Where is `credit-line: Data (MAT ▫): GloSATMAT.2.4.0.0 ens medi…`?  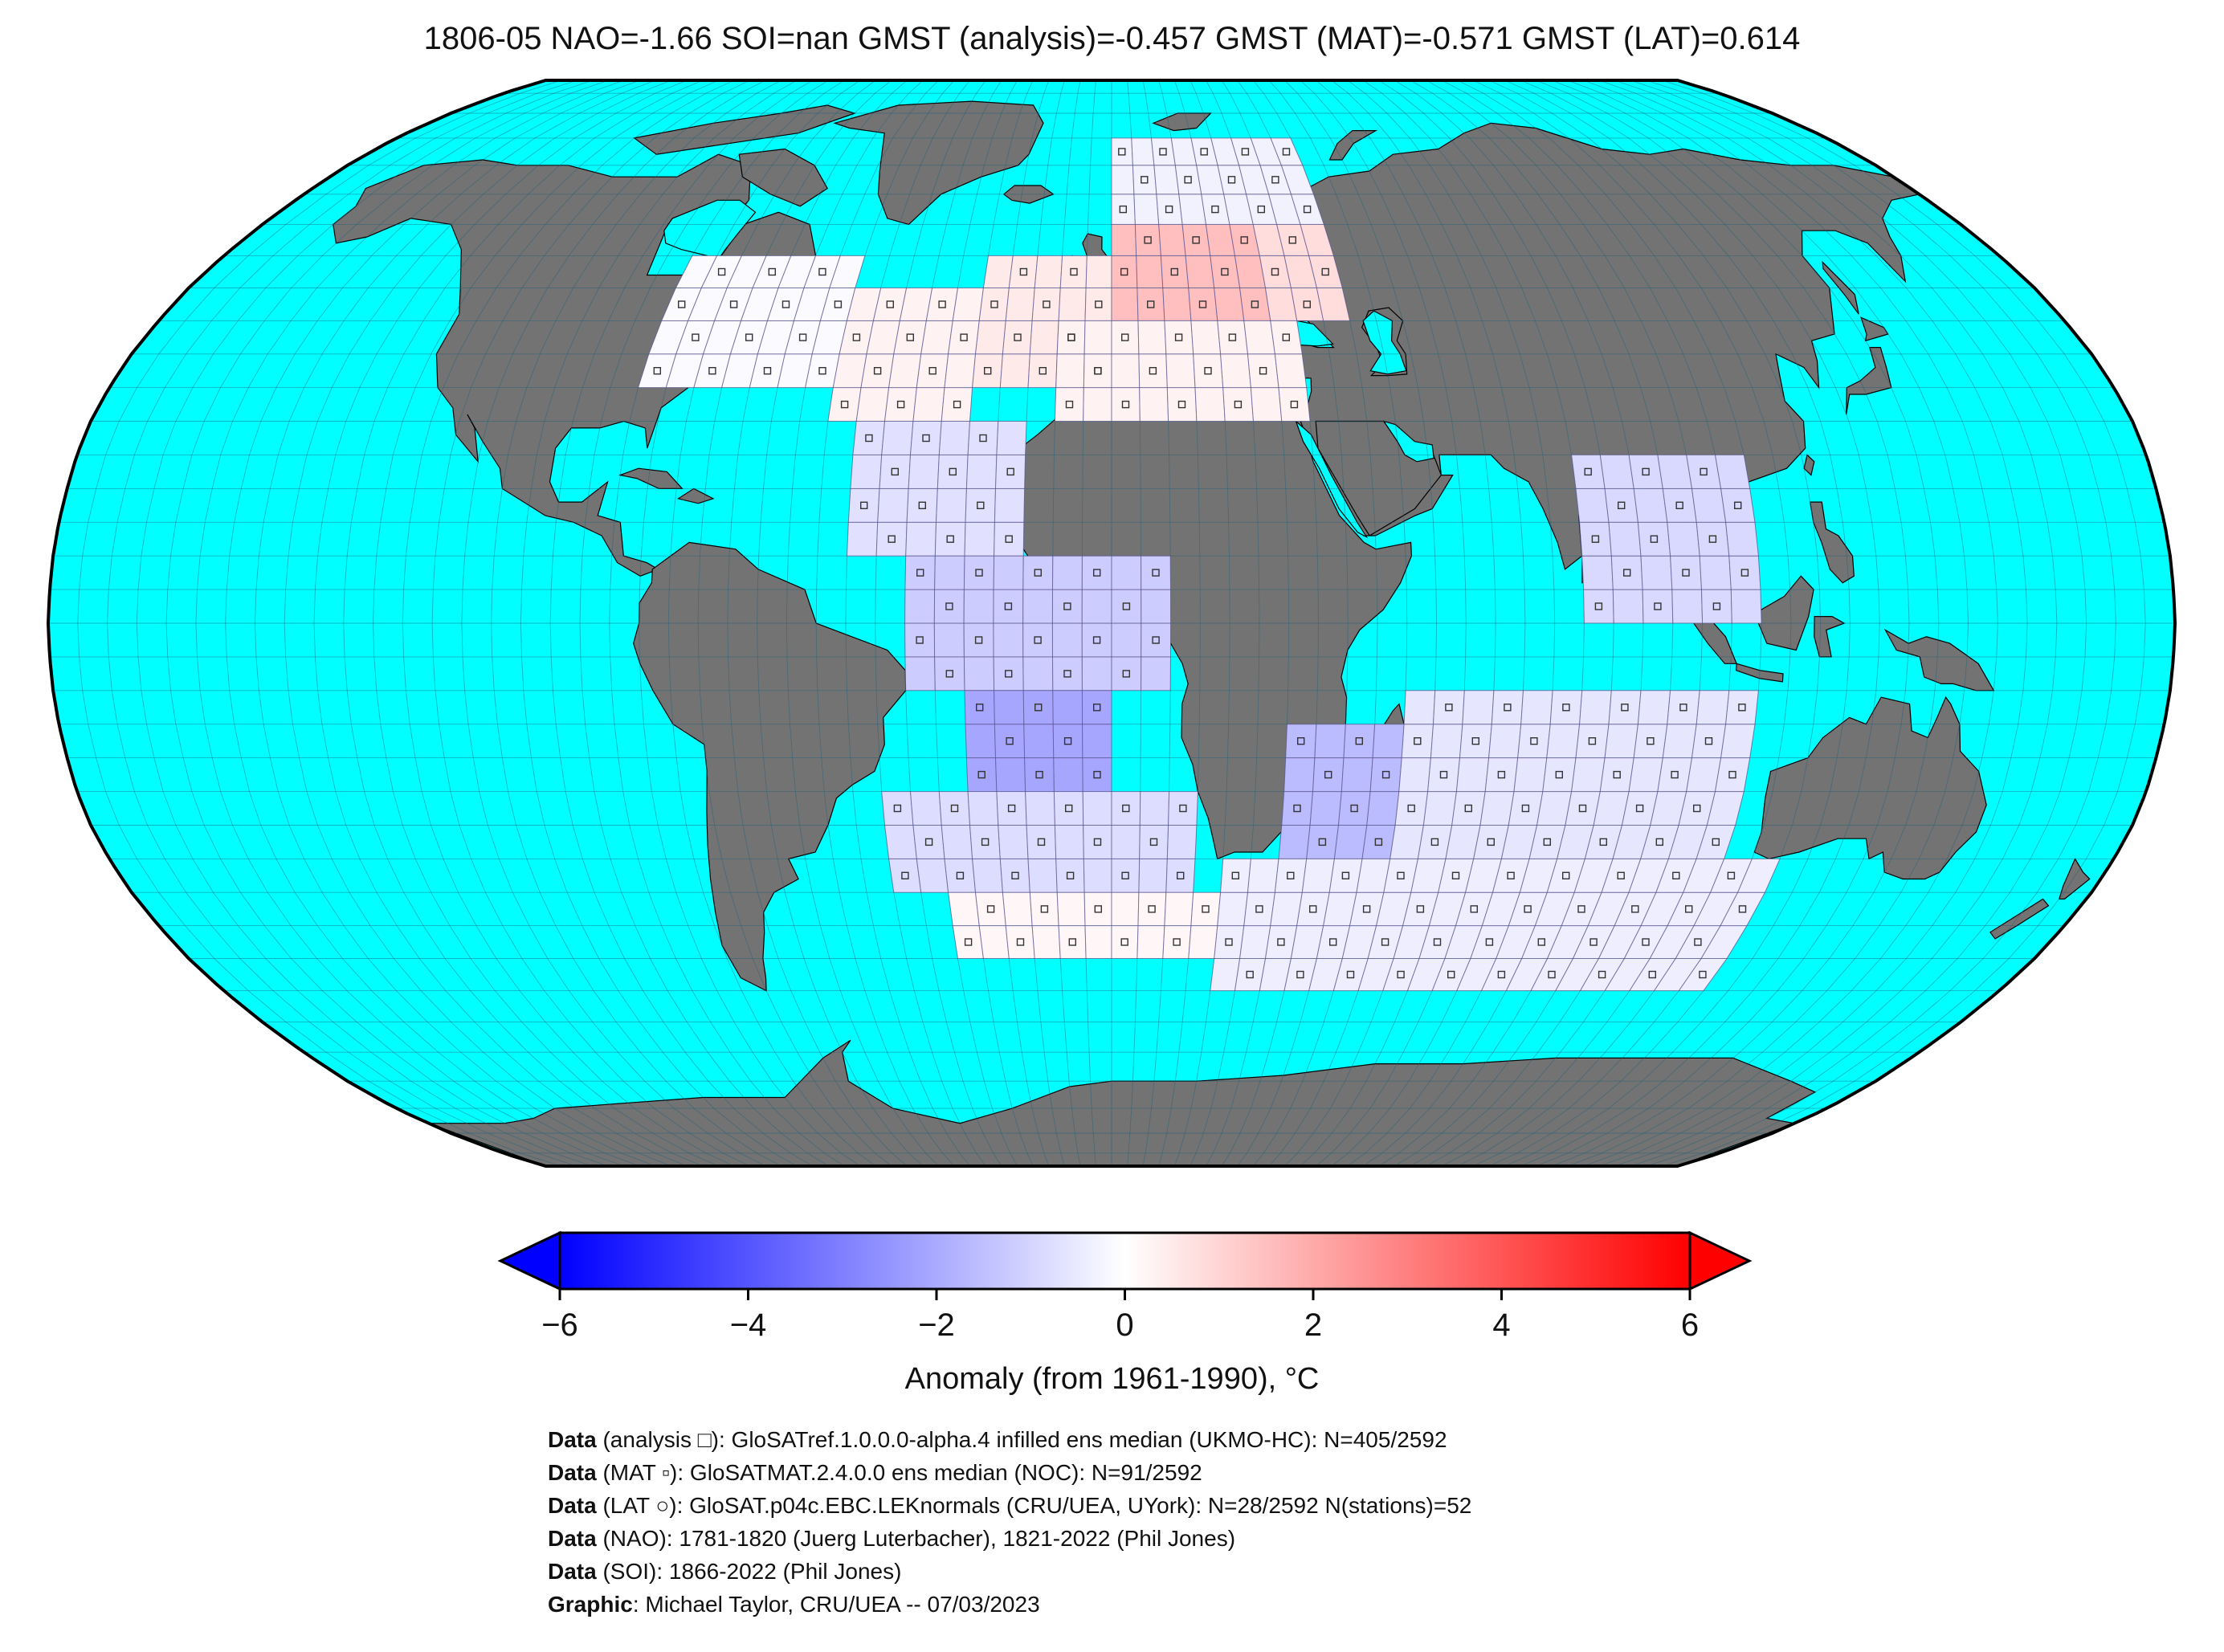
credit-line: Data (MAT ▫): GloSATMAT.2.4.0.0 ens medi… is located at coordinates (1351, 1472).